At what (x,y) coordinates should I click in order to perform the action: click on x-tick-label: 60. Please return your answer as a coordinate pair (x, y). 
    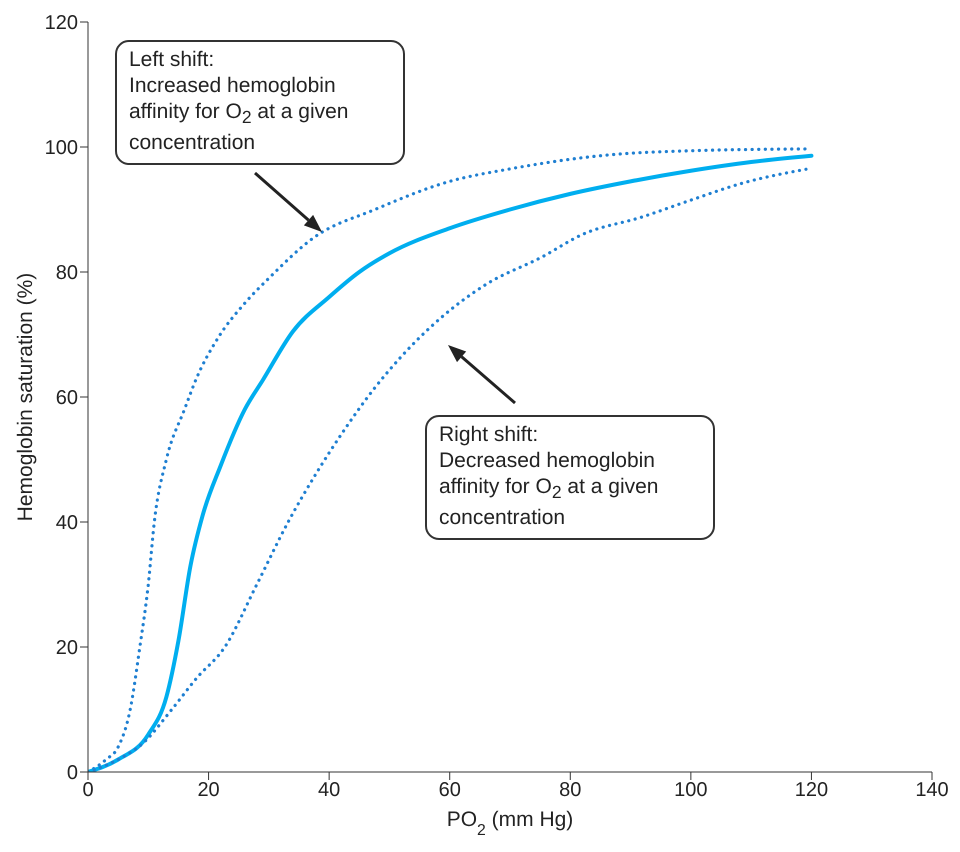
    Looking at the image, I should click on (449, 790).